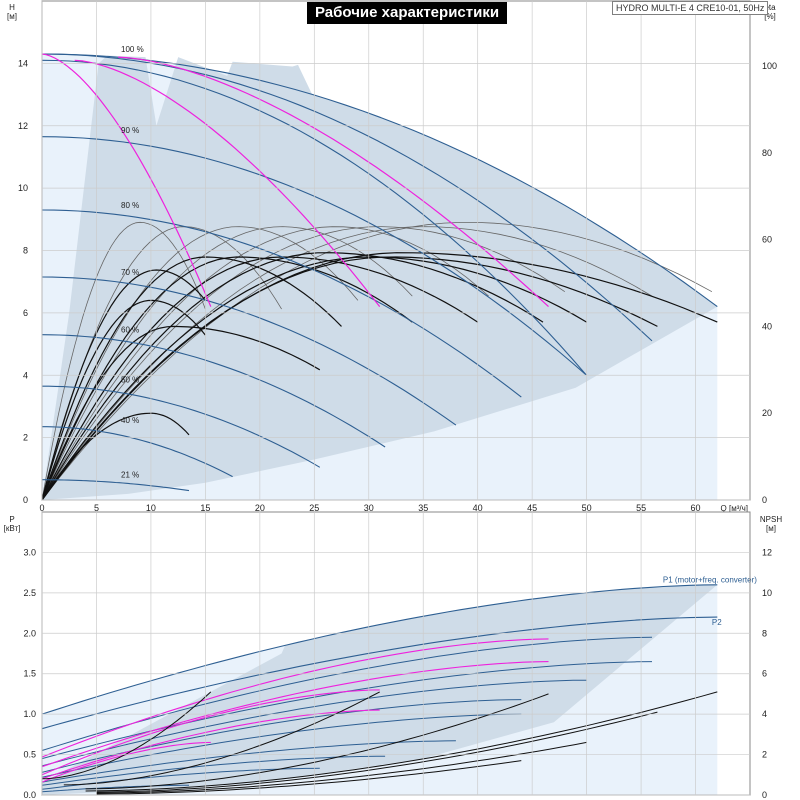 The height and width of the screenshot is (800, 800). What do you see at coordinates (764, 714) in the screenshot?
I see `npsh-tick-label: 4` at bounding box center [764, 714].